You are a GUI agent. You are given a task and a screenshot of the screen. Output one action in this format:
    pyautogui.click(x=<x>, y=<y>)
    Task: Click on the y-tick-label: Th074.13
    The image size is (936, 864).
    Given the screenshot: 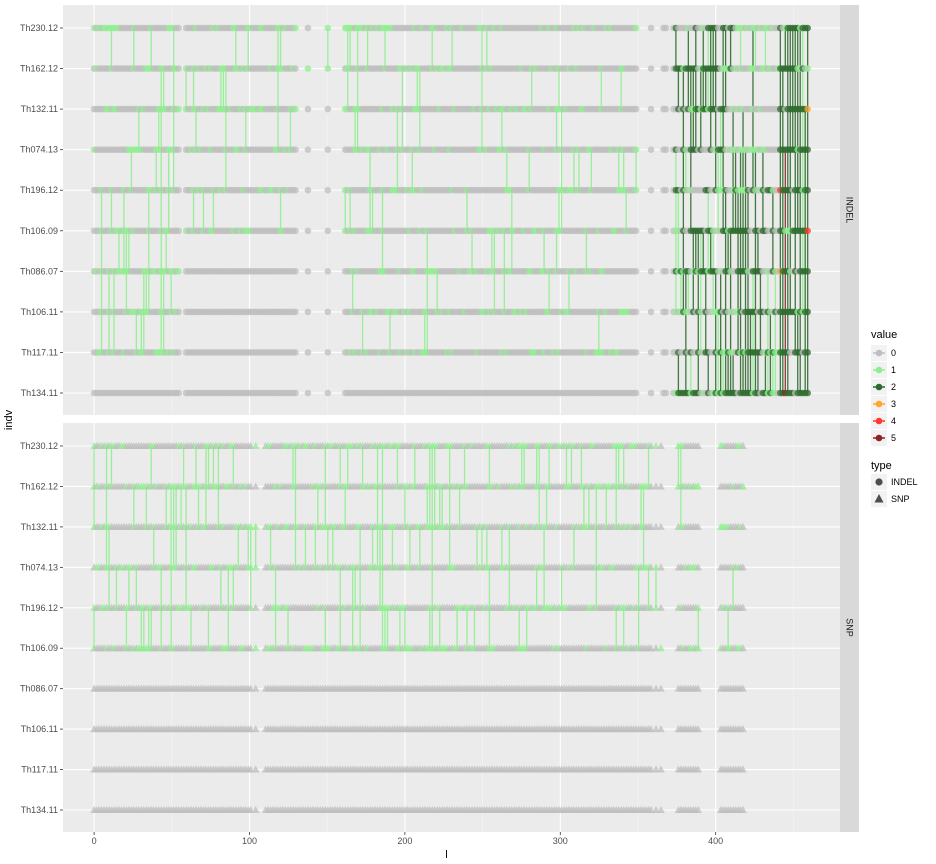 What is the action you would take?
    pyautogui.click(x=39, y=150)
    